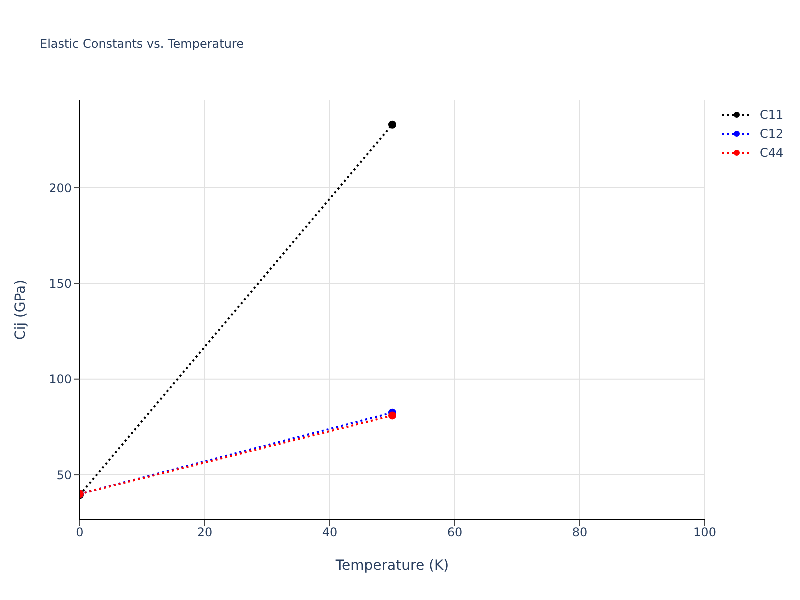 This screenshot has height=600, width=800. What do you see at coordinates (705, 533) in the screenshot?
I see `x-tick-label: 100` at bounding box center [705, 533].